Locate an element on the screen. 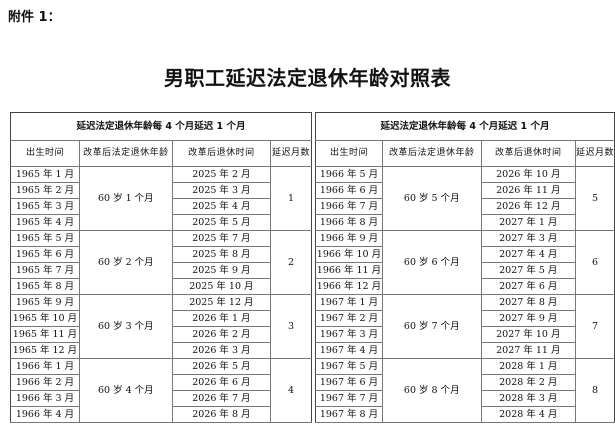  birth-date-cell: 1967 年 1 月 is located at coordinates (348, 302).